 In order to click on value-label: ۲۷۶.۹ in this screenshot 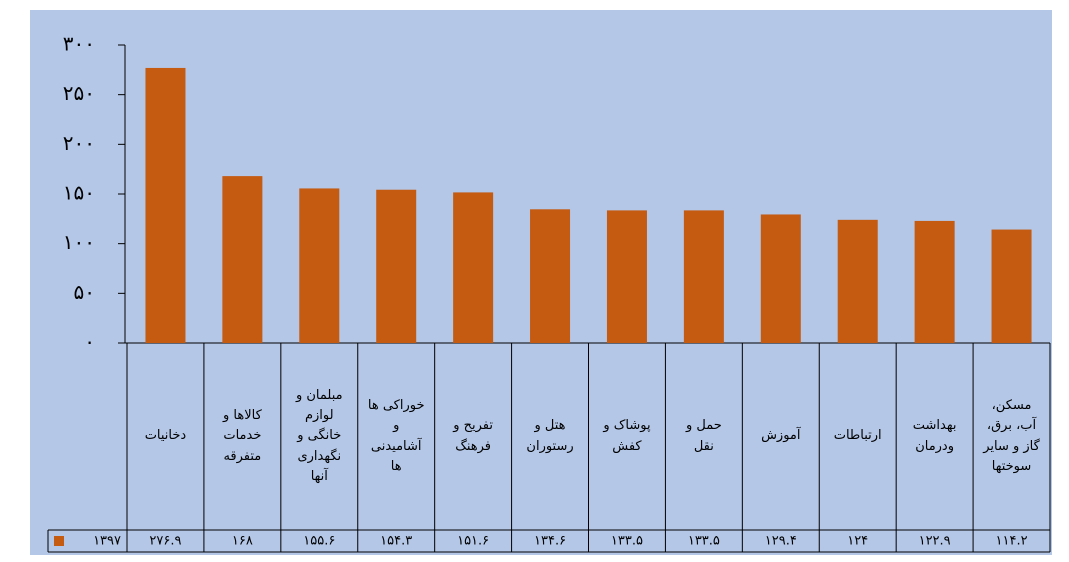, I will do `click(165, 541)`.